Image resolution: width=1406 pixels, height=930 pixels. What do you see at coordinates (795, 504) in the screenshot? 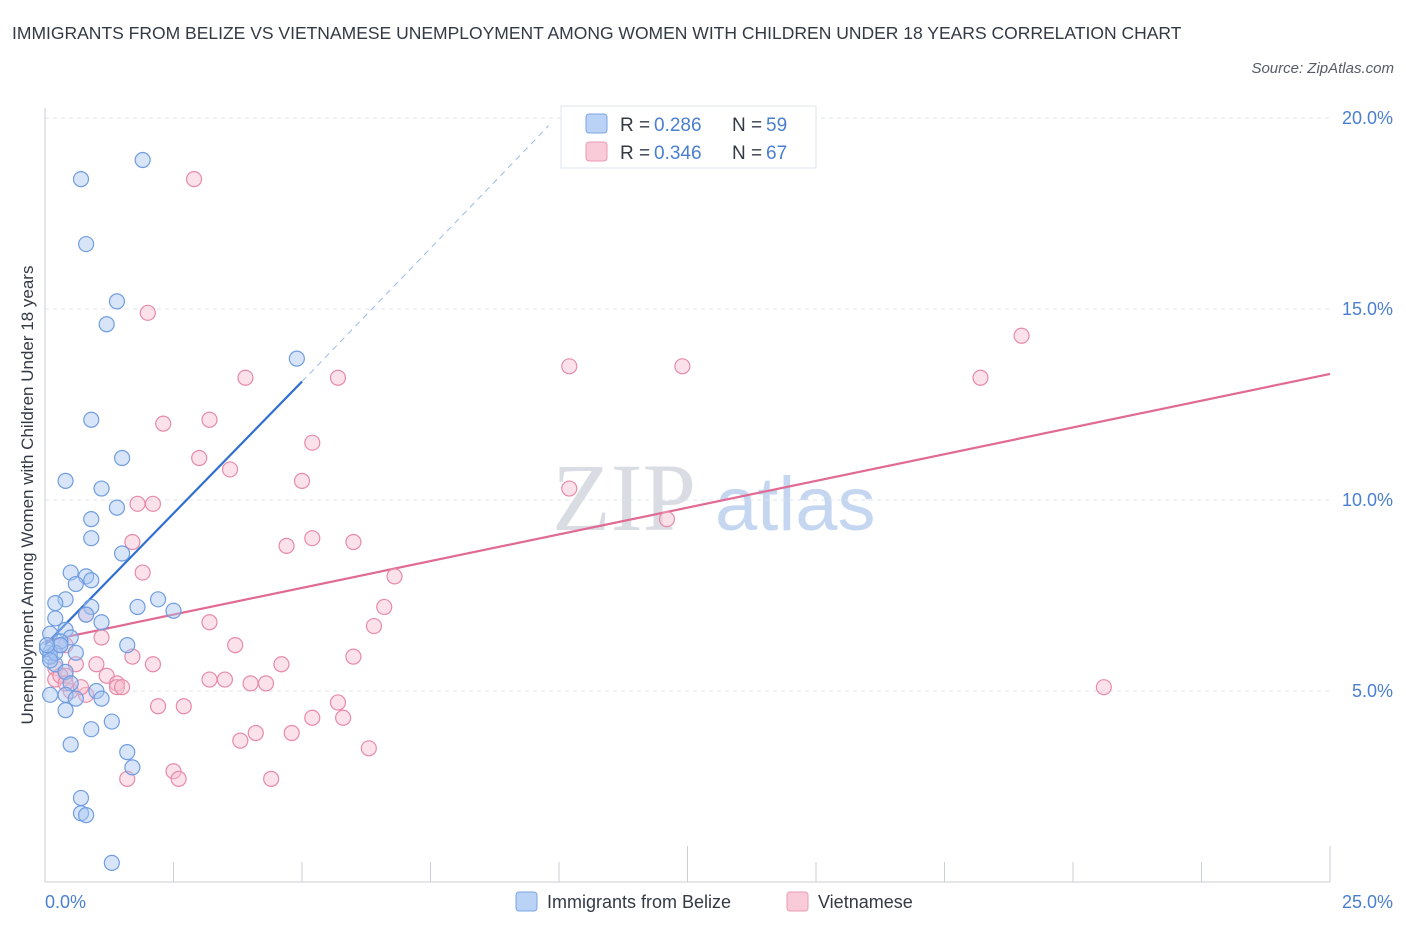
I see `watermark-atlas: atlas` at bounding box center [795, 504].